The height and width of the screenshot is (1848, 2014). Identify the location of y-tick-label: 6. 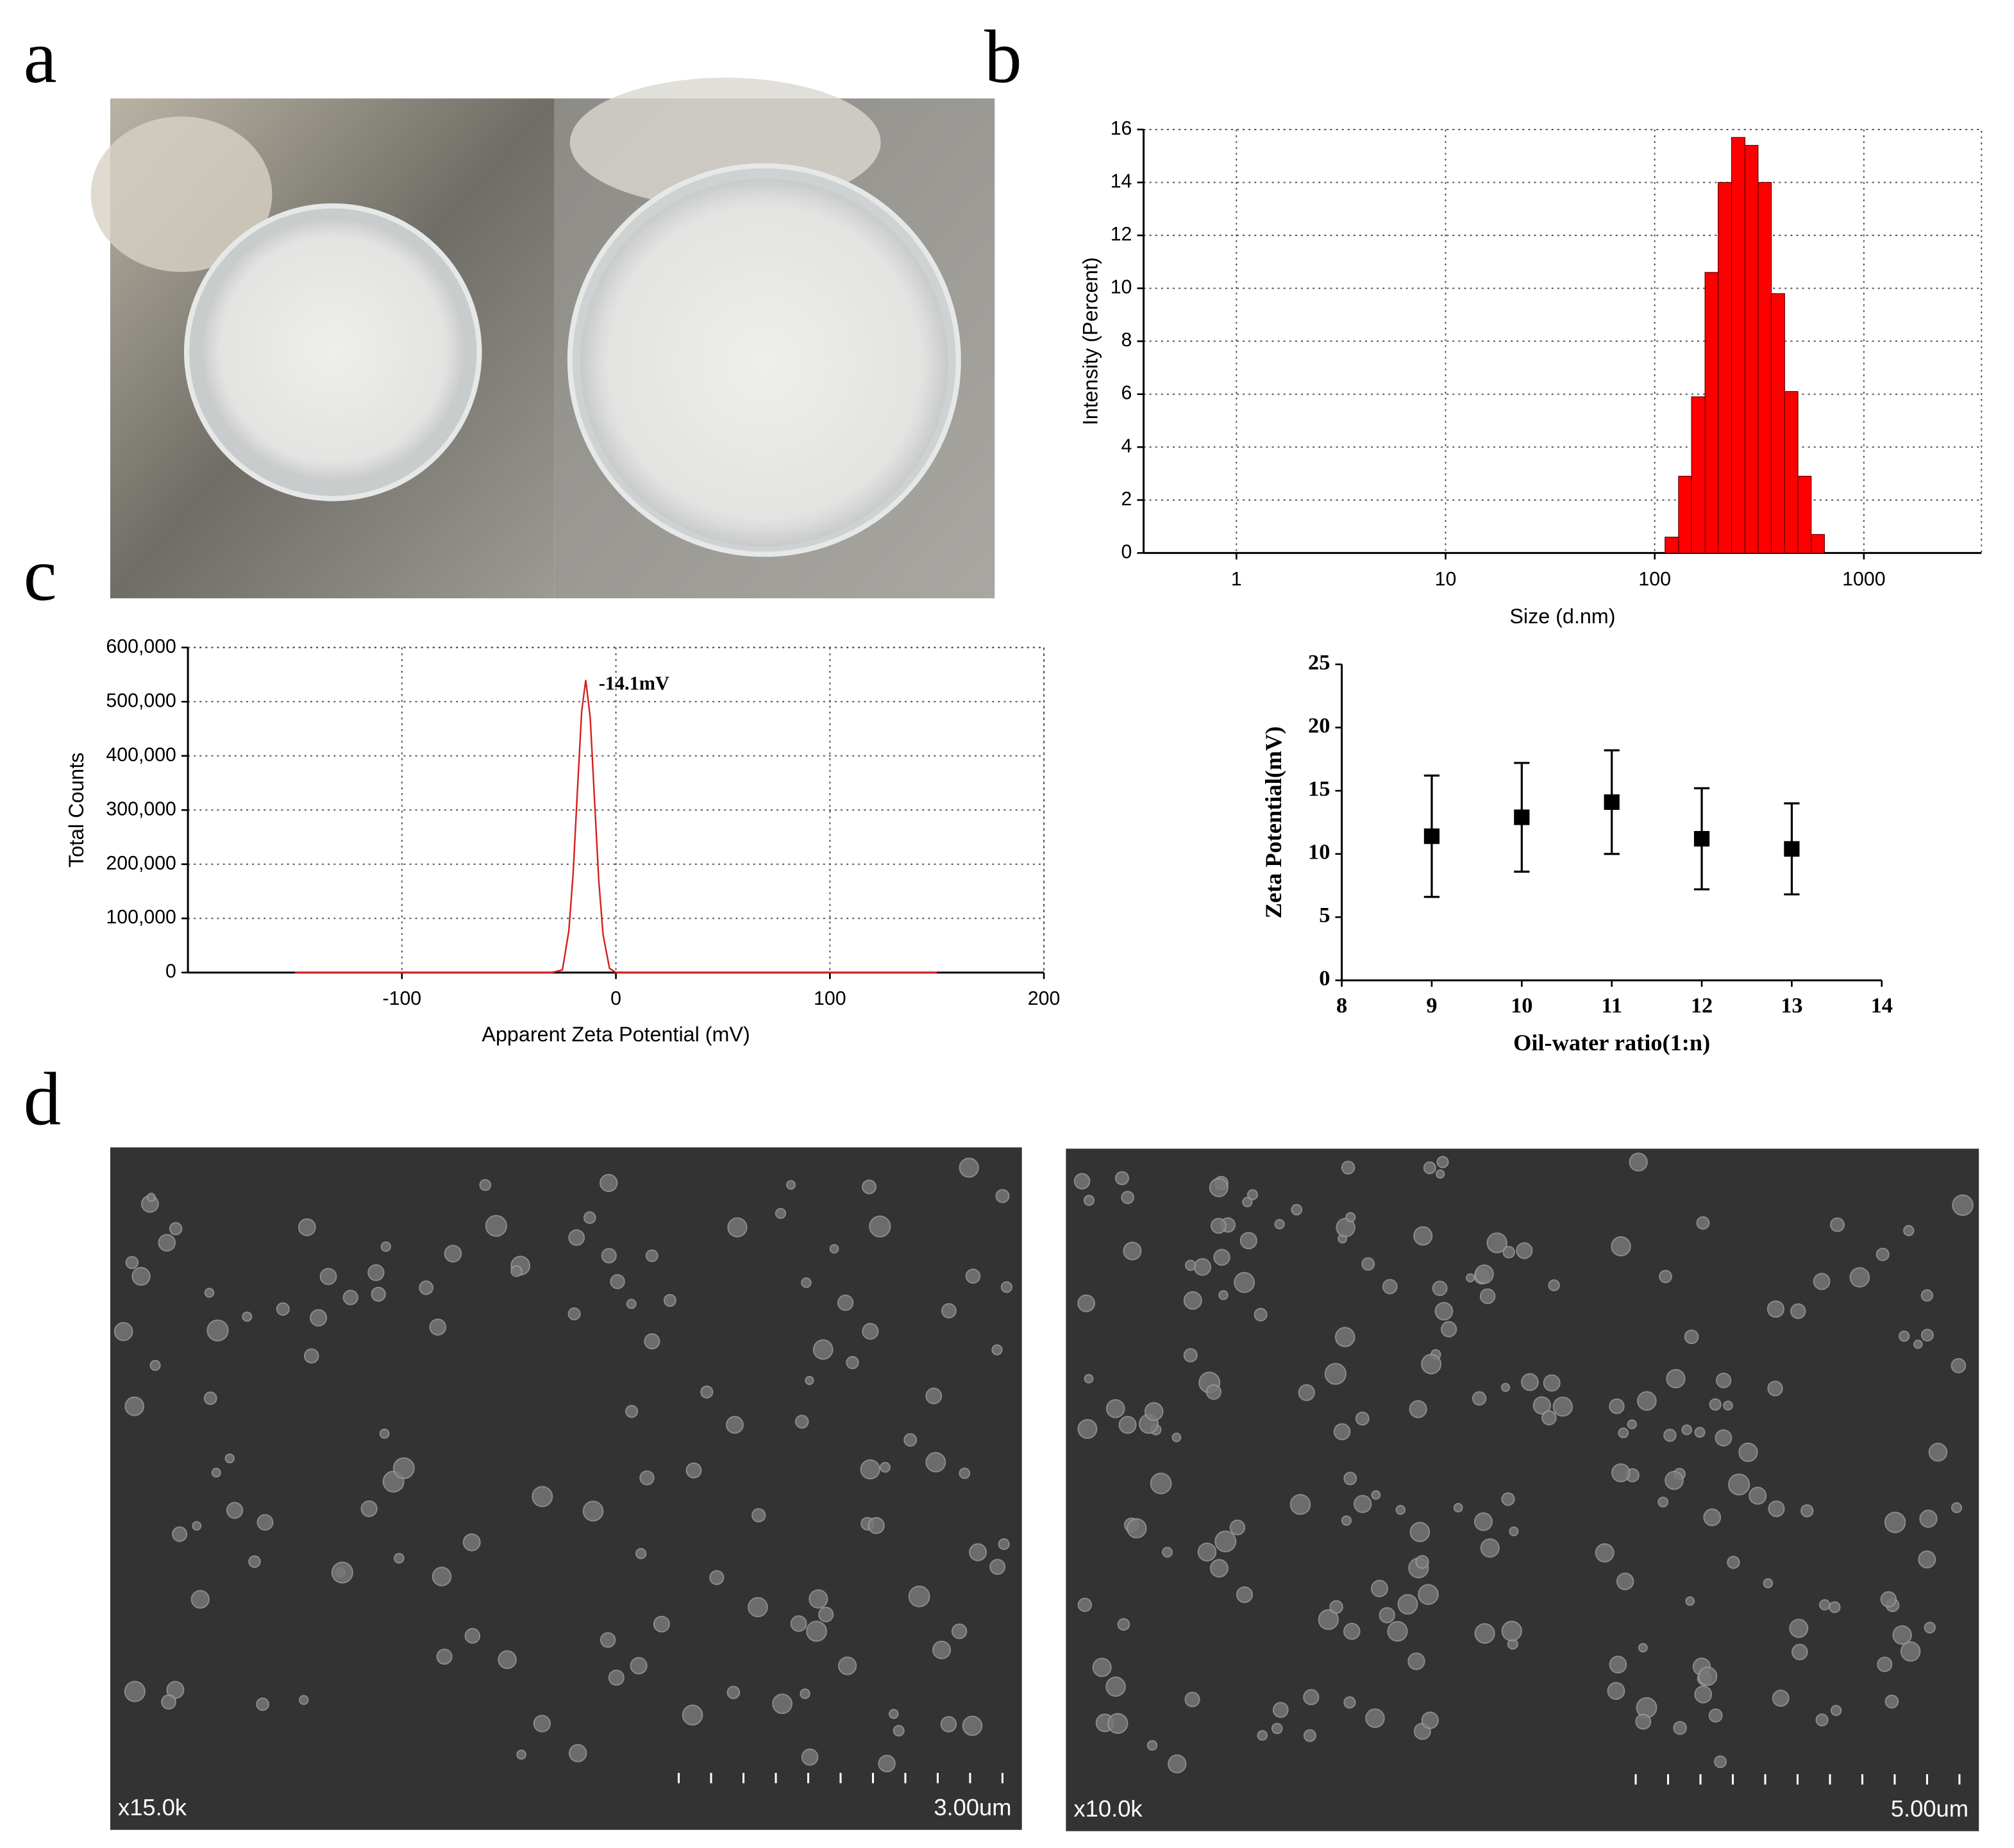
(1126, 393).